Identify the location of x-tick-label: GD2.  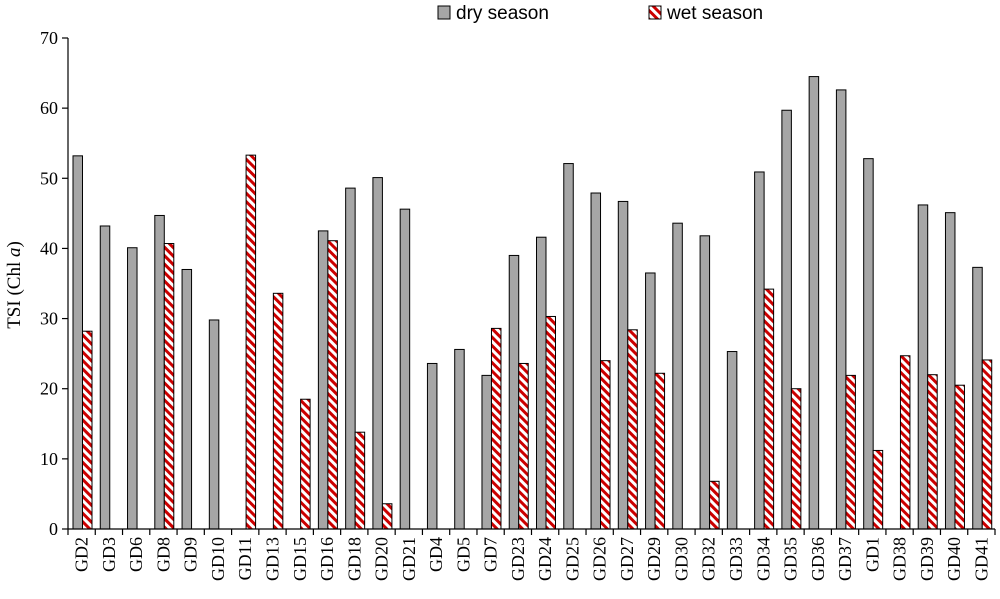
(82, 554).